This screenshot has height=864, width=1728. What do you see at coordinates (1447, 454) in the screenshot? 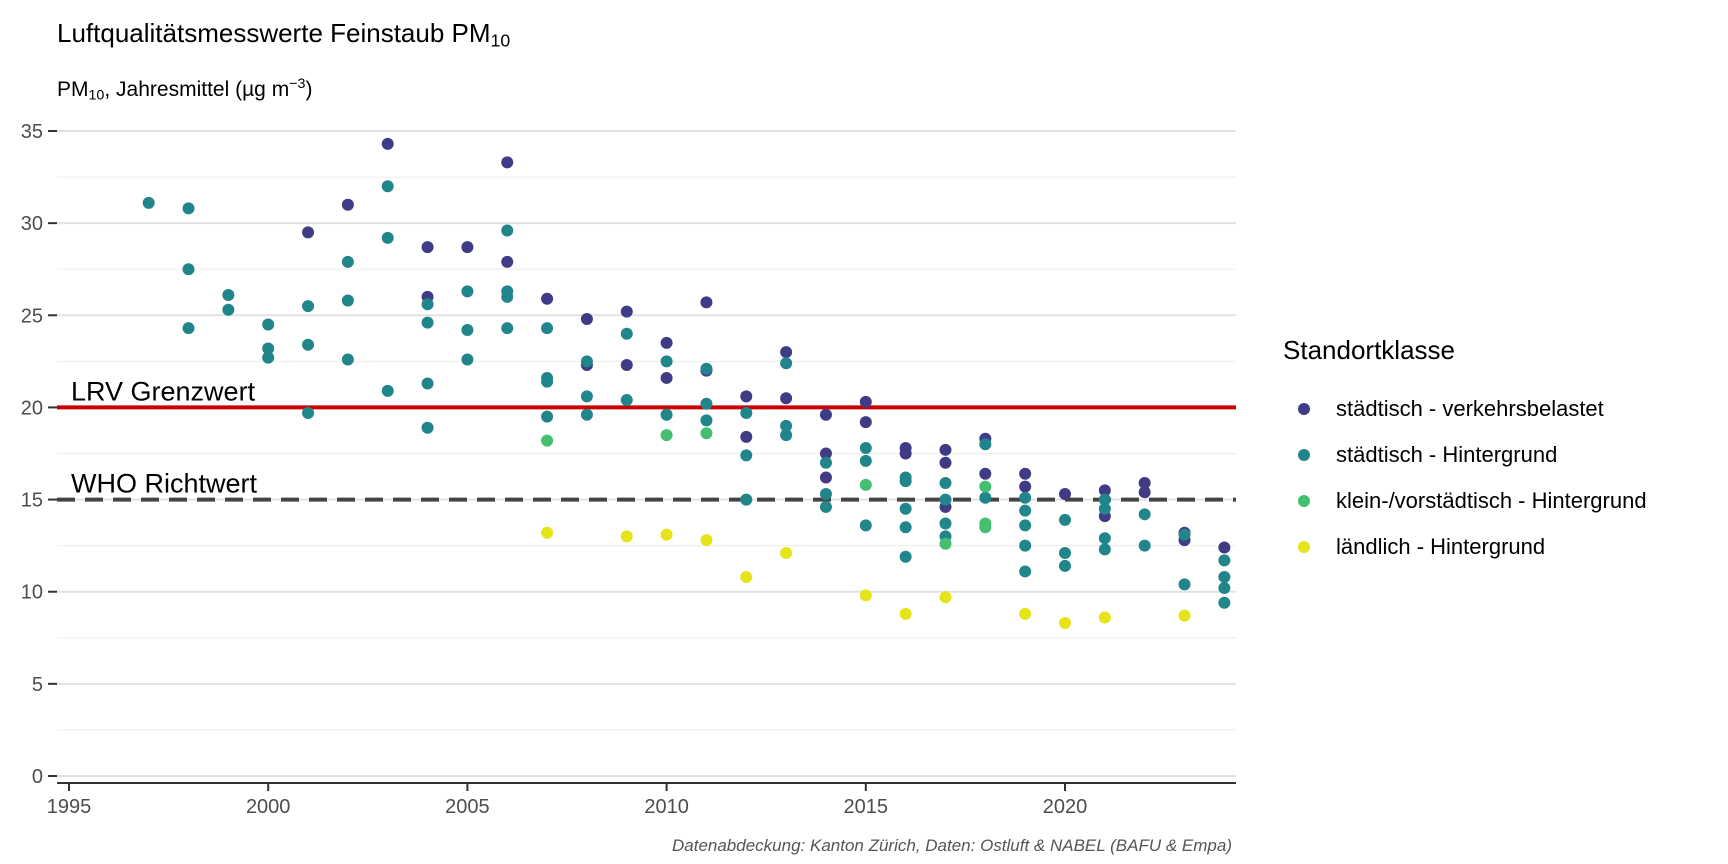
I see `legend-label: städtisch - Hintergrund` at bounding box center [1447, 454].